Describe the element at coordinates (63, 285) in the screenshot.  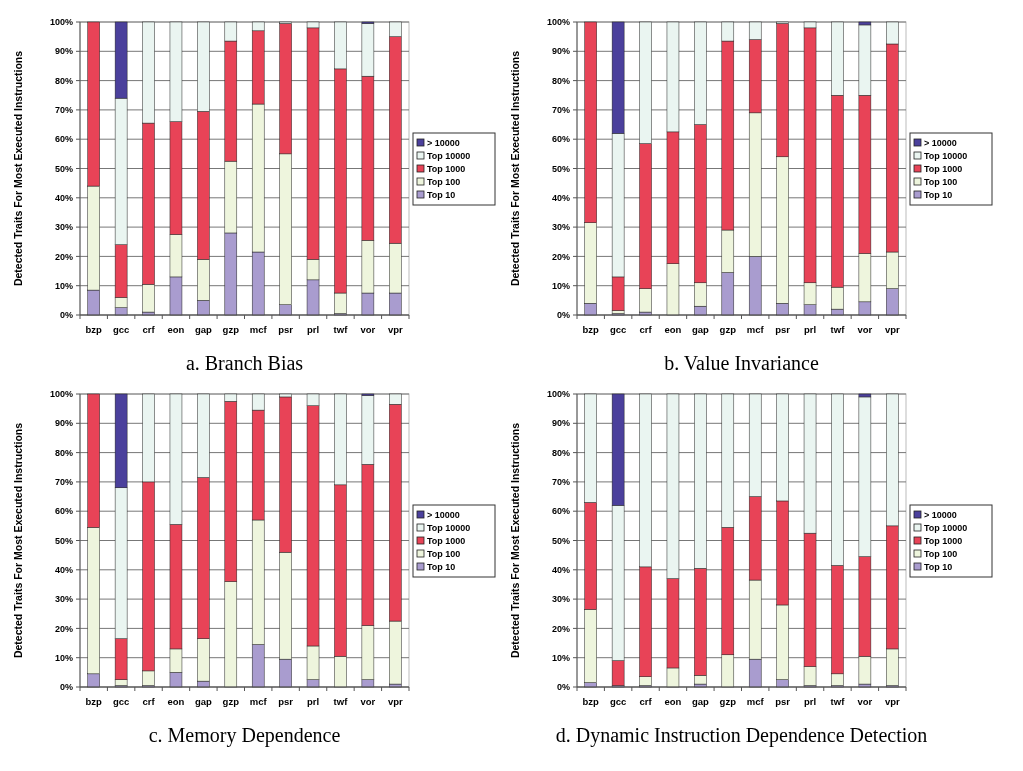
I see `y-tick-label: 10%` at that location.